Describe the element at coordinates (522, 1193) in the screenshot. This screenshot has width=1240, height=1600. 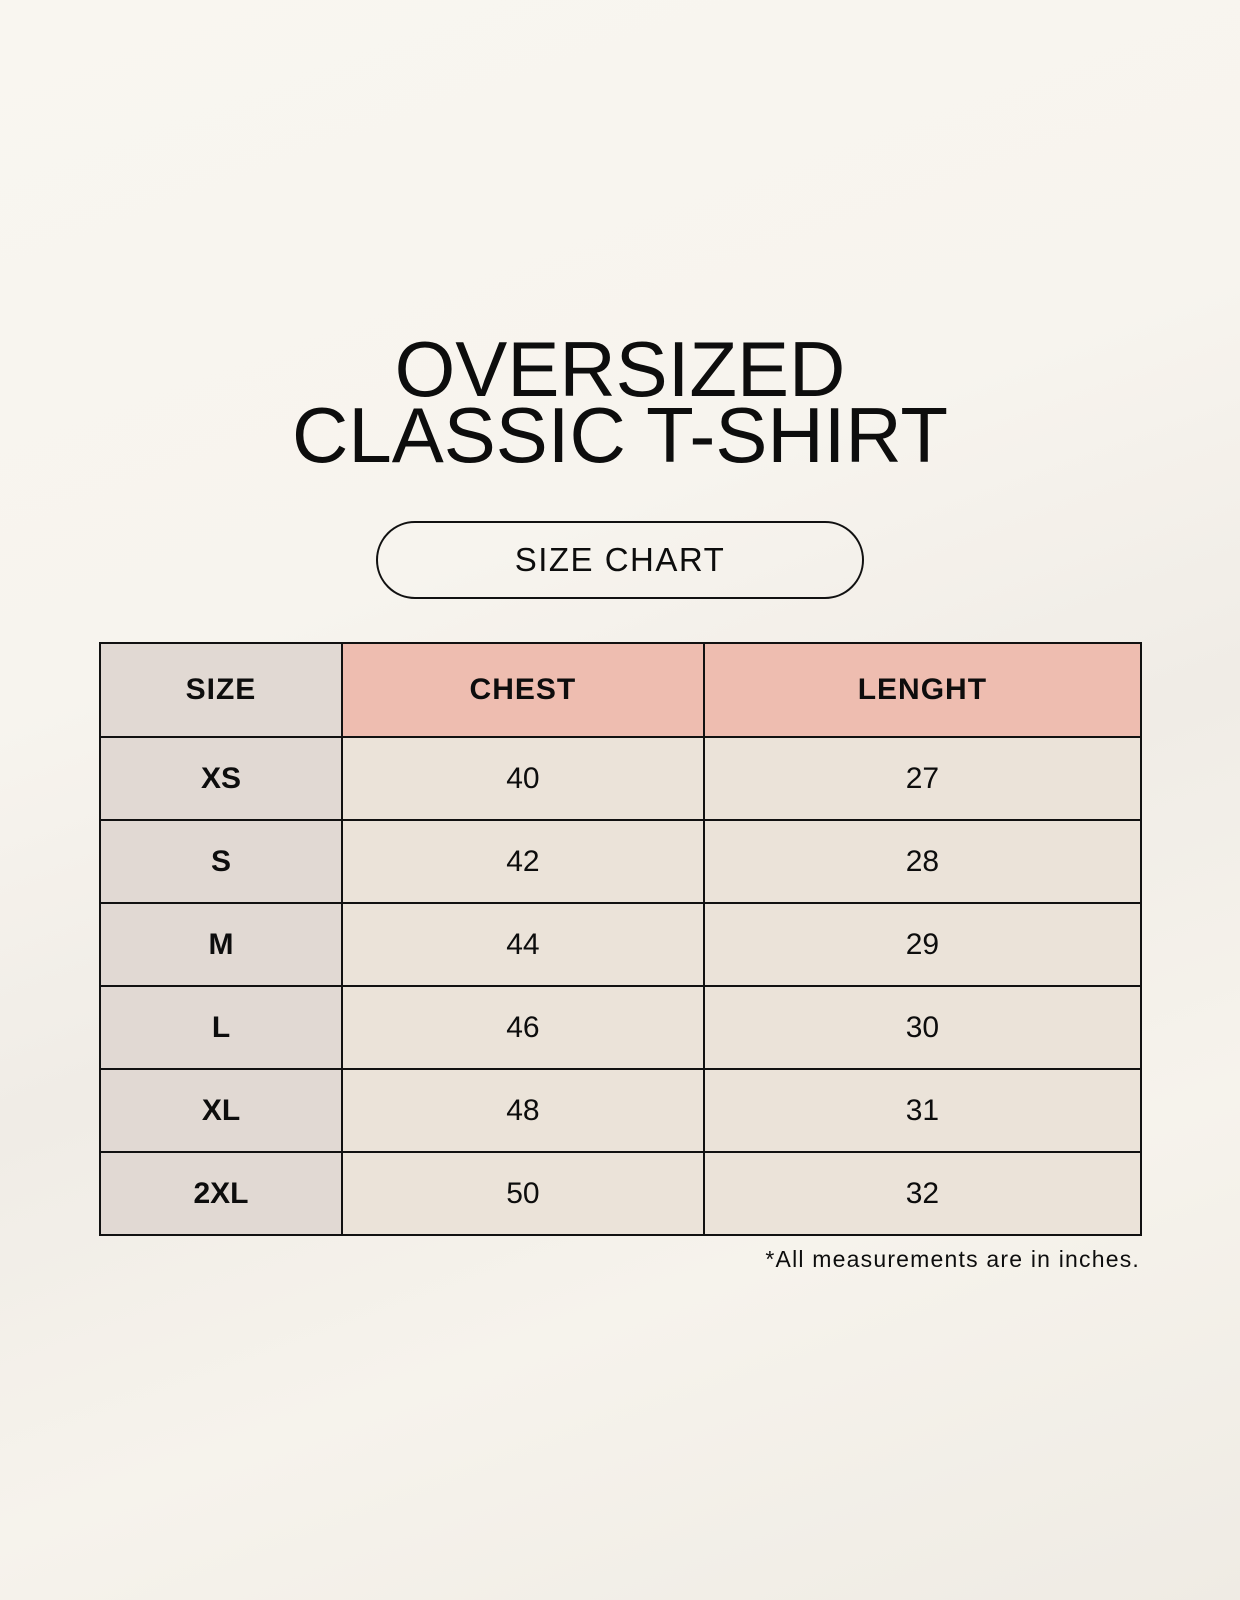
I see `chest-cell: 50` at that location.